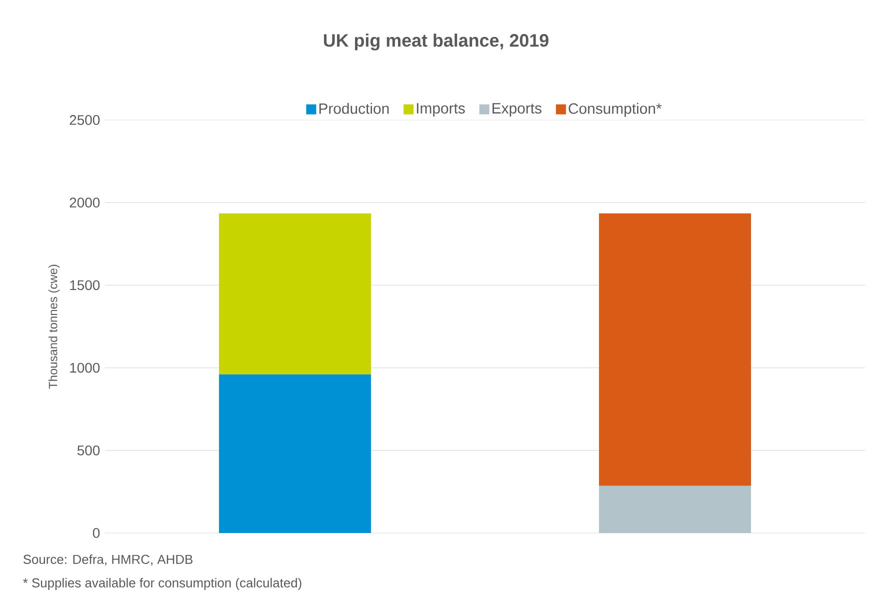  What do you see at coordinates (85, 285) in the screenshot?
I see `y-tick-label: 1500` at bounding box center [85, 285].